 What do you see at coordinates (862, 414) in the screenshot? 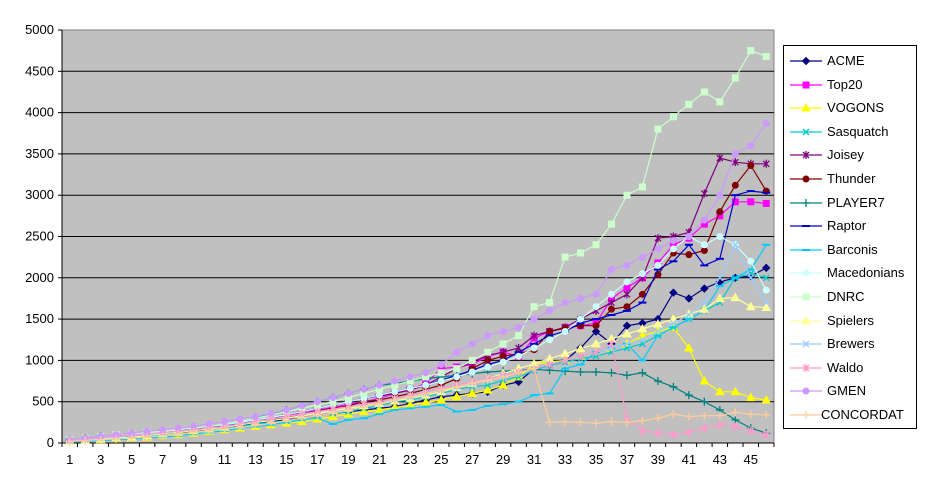
I see `legend-label: CONCORDAT` at bounding box center [862, 414].